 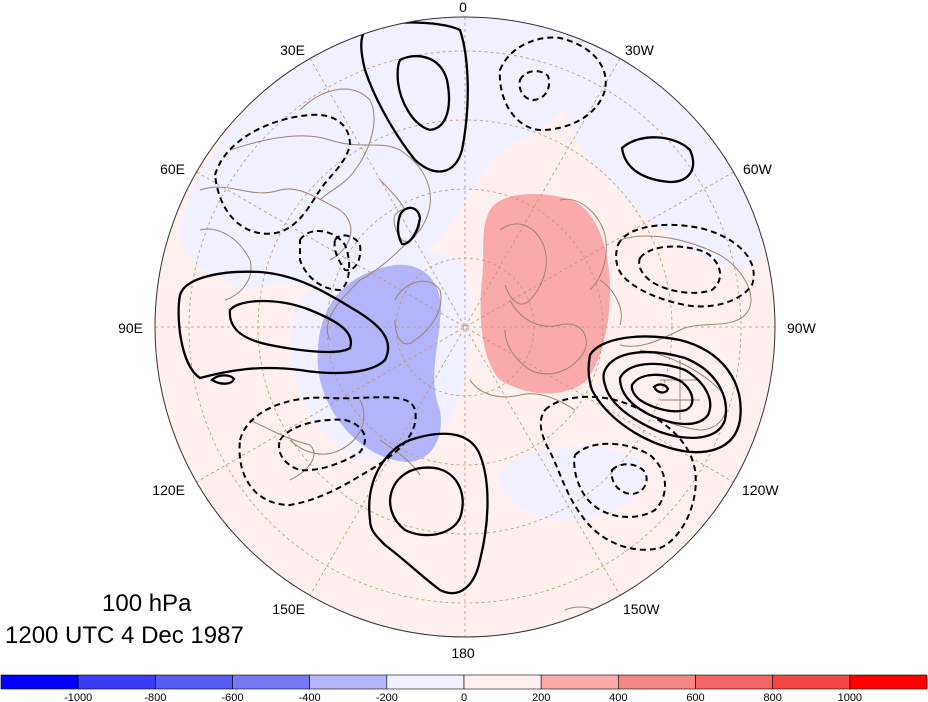 What do you see at coordinates (758, 169) in the screenshot?
I see `lon-label-60w: 60W` at bounding box center [758, 169].